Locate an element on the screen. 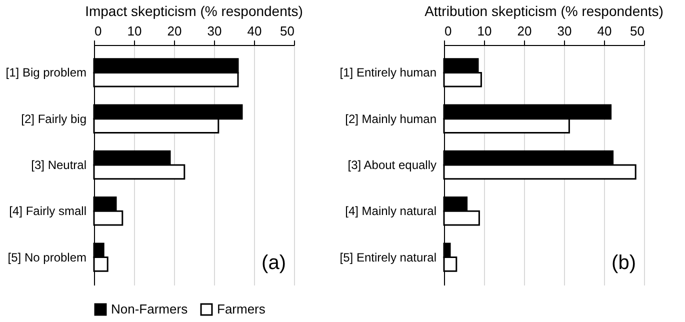 The width and height of the screenshot is (685, 322). y-tick-label: [1] Entirely human is located at coordinates (388, 73).